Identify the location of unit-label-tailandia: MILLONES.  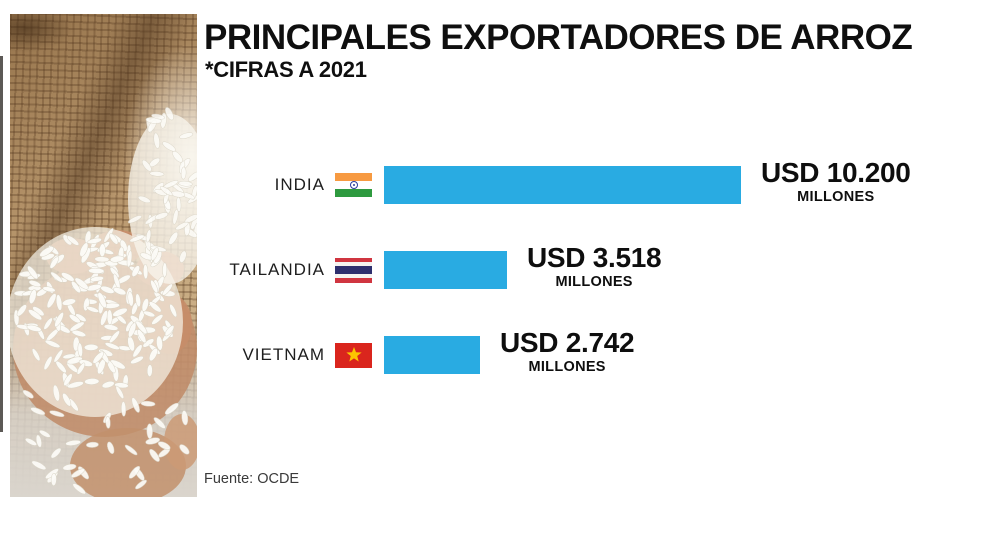
(594, 281).